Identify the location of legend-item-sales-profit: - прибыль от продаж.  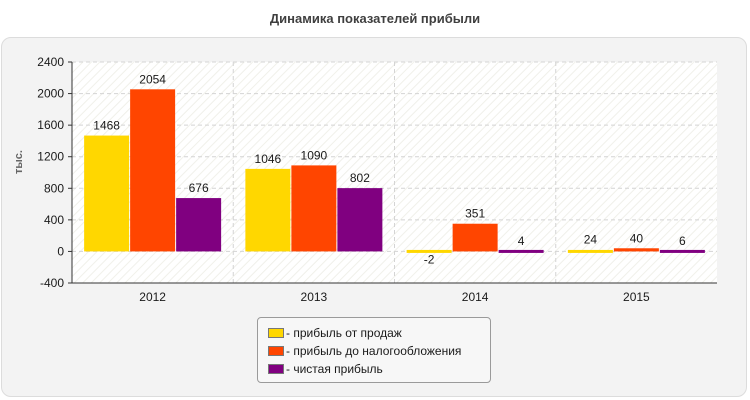
(379, 333).